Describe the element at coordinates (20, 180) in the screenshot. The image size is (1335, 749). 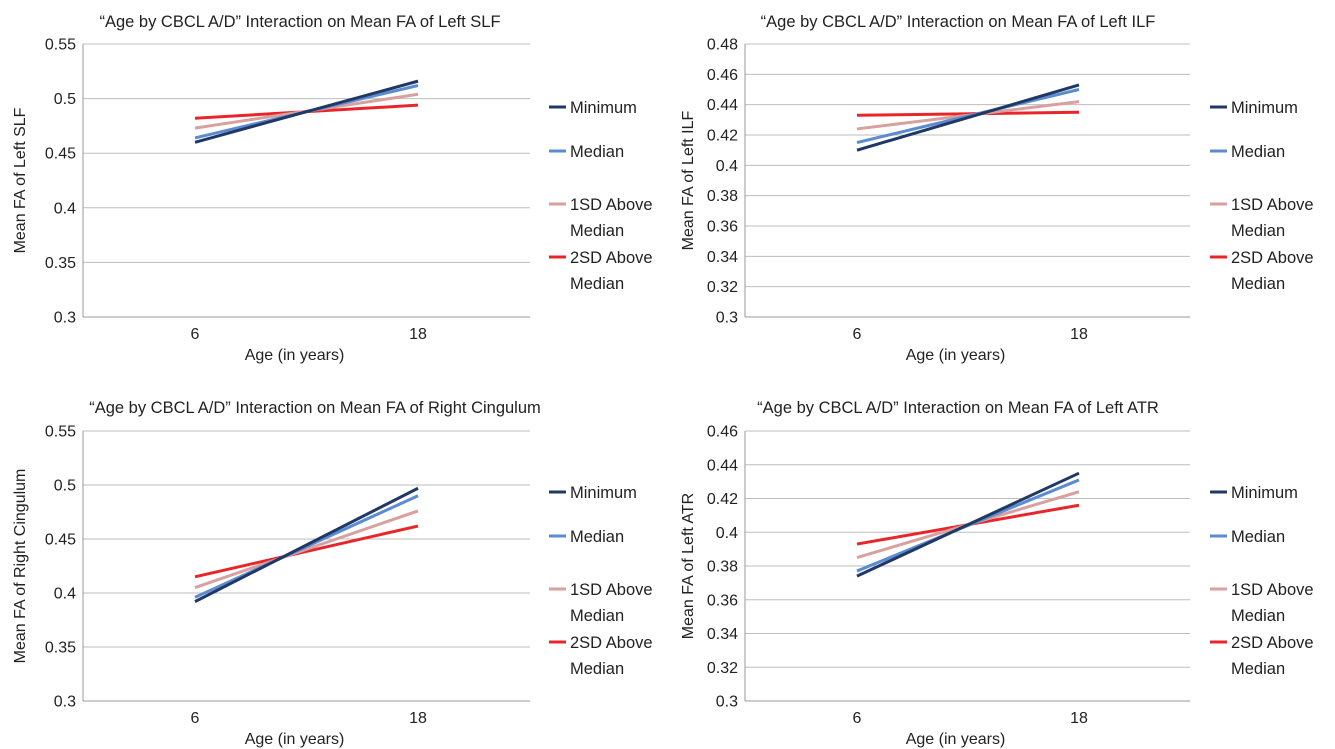
I see `y-axis-label: Mean FA of Left SLF` at that location.